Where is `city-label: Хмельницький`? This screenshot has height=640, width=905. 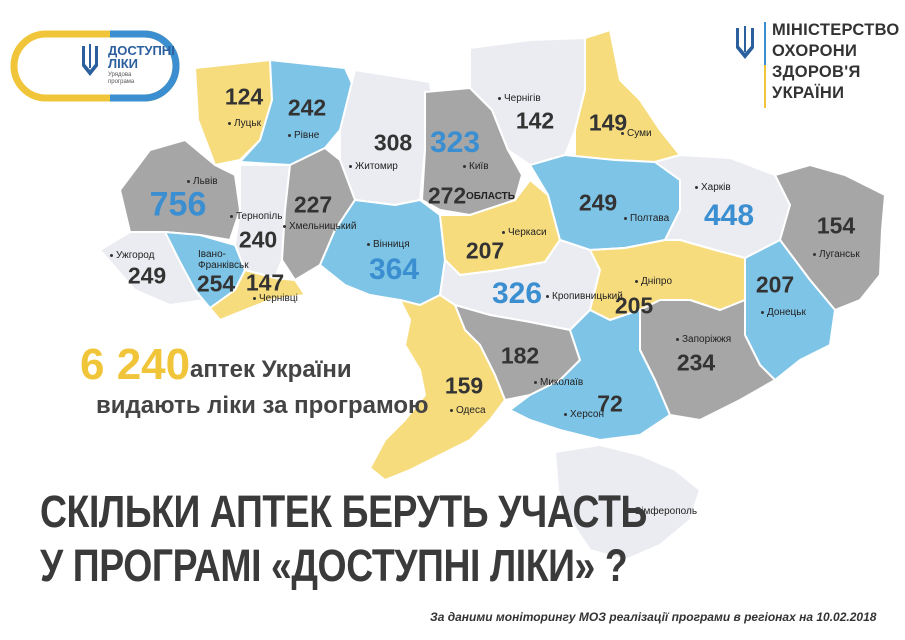 city-label: Хмельницький is located at coordinates (319, 226).